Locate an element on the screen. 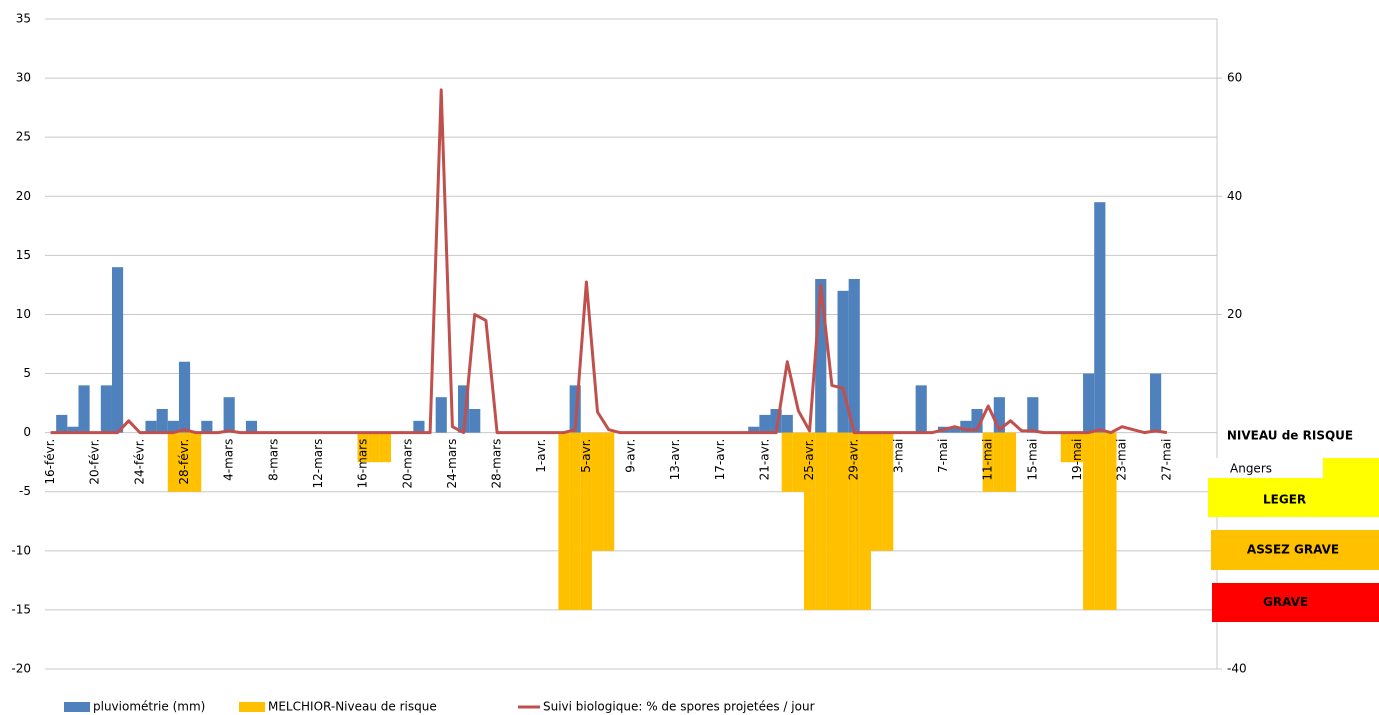  x-tick-label: 9-avr. is located at coordinates (631, 456).